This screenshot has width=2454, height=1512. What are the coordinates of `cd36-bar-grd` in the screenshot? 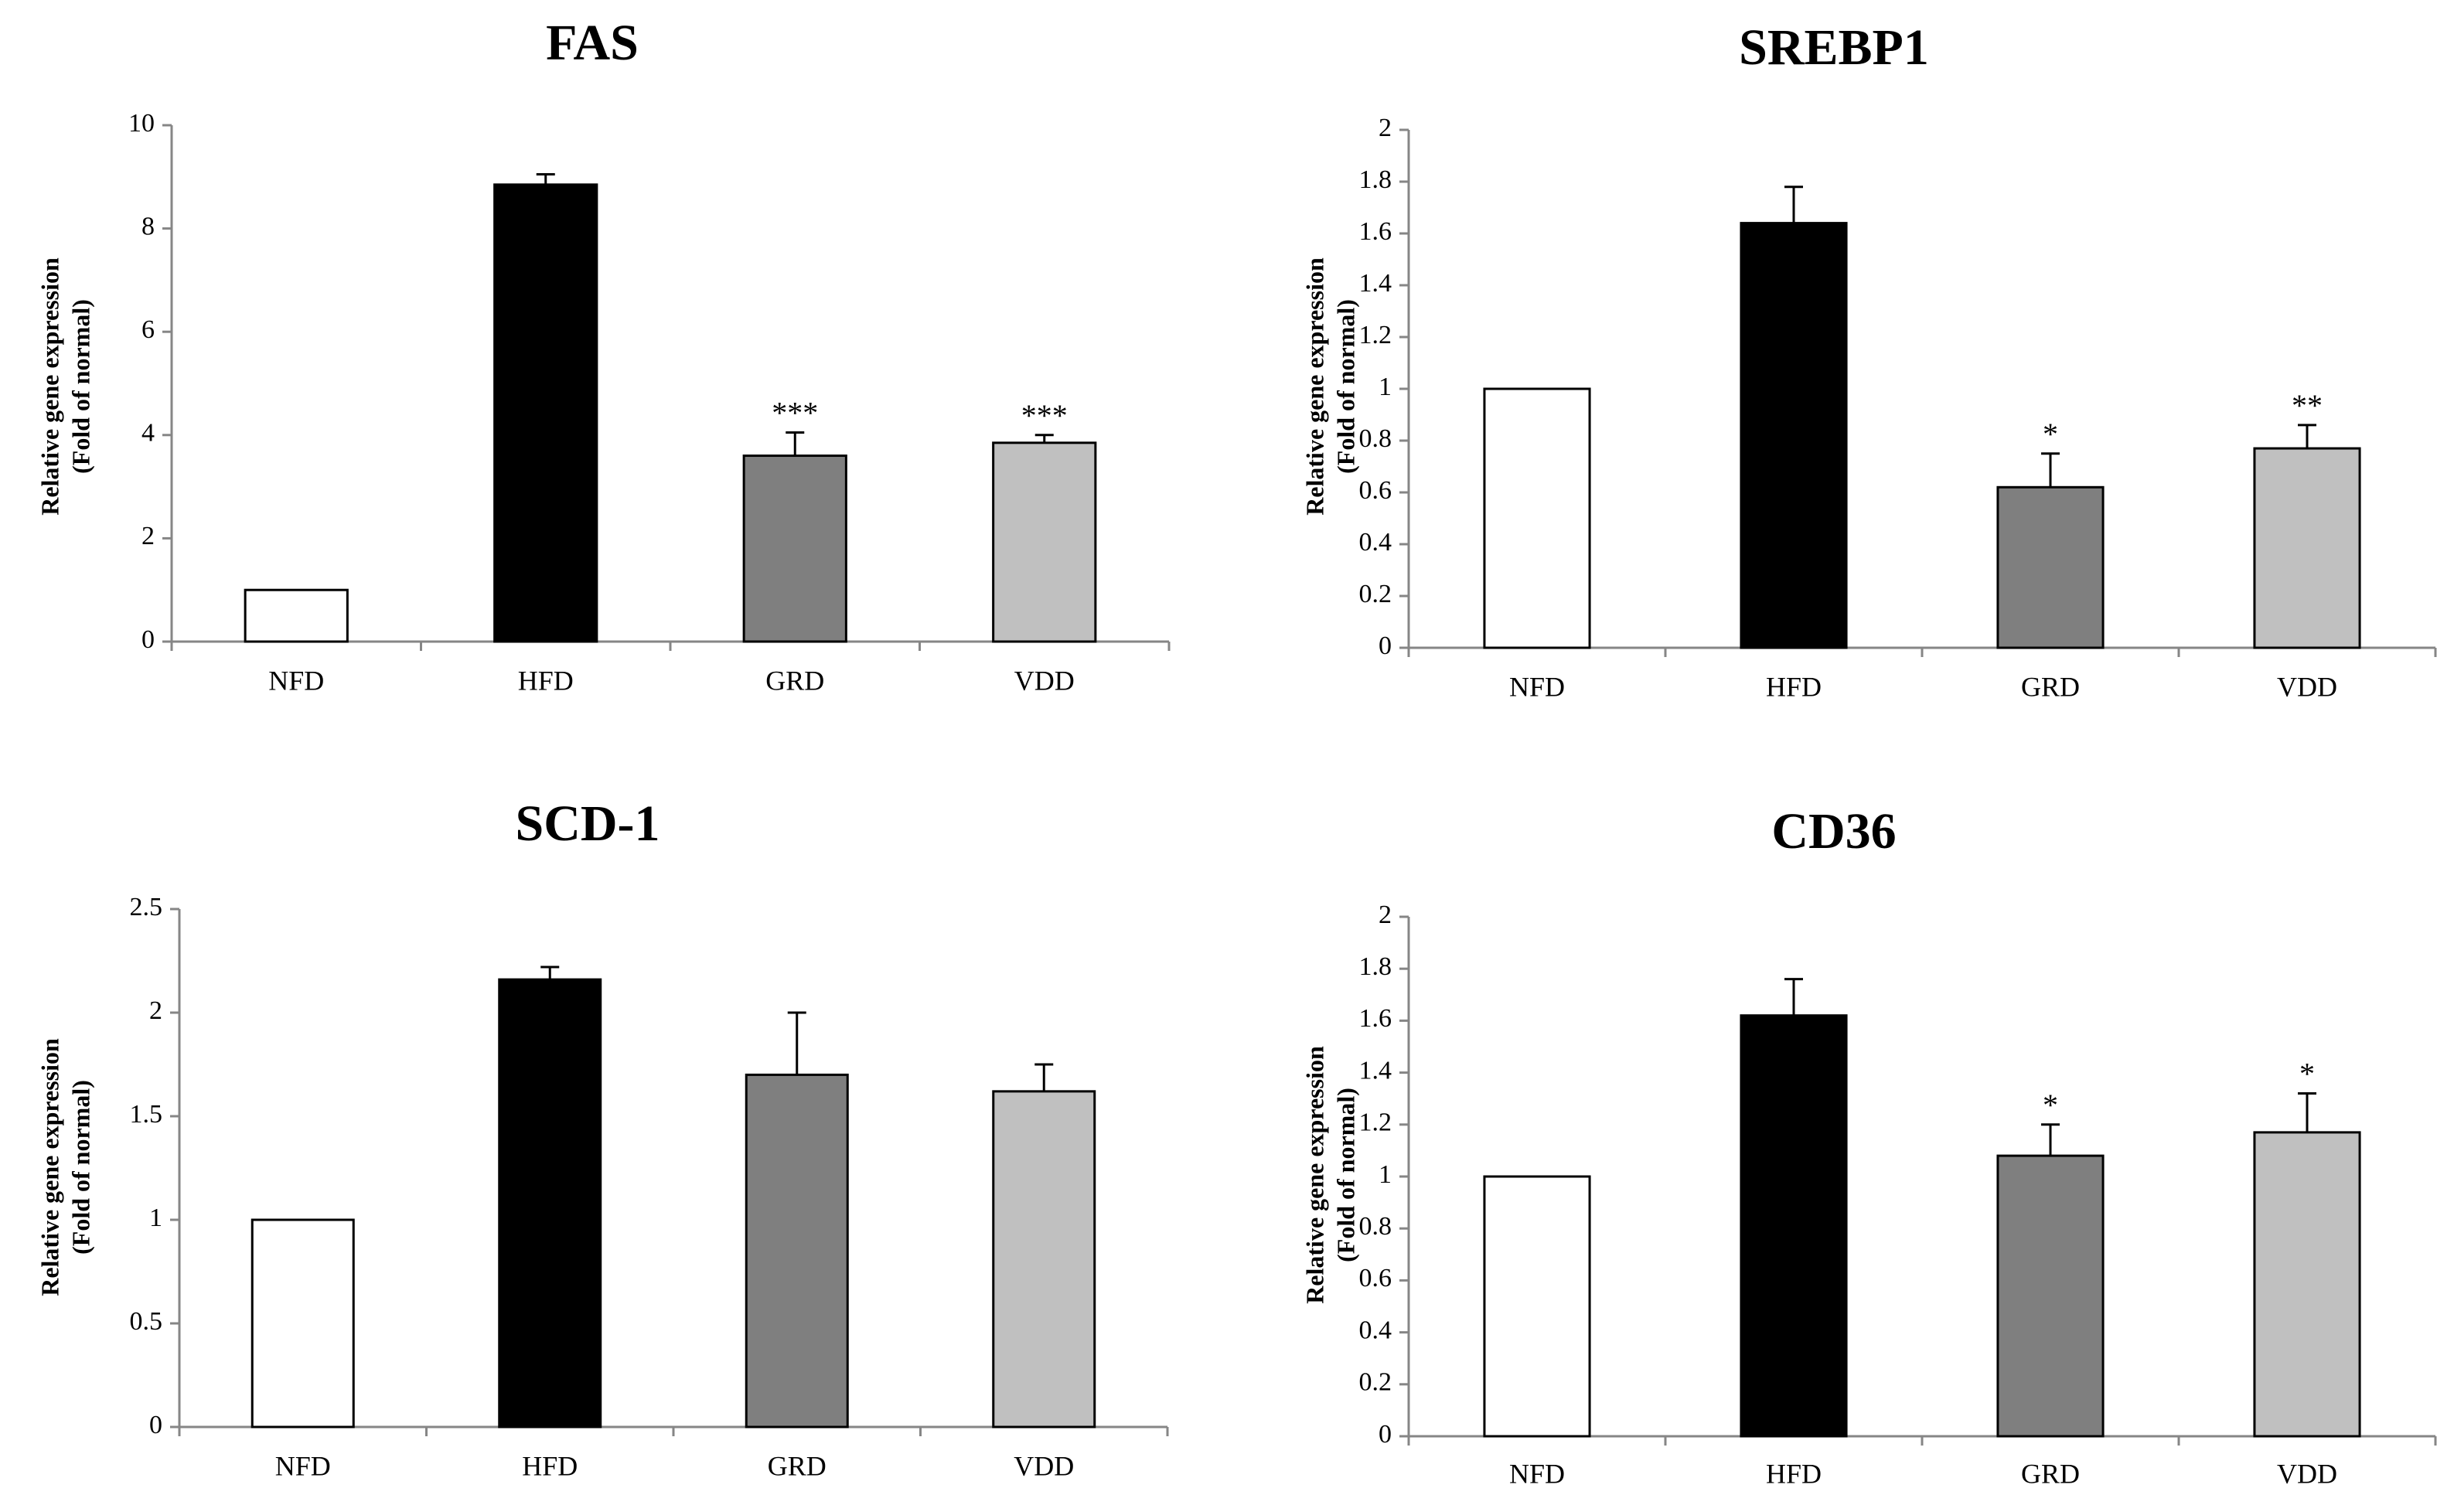 It's located at (2050, 1296).